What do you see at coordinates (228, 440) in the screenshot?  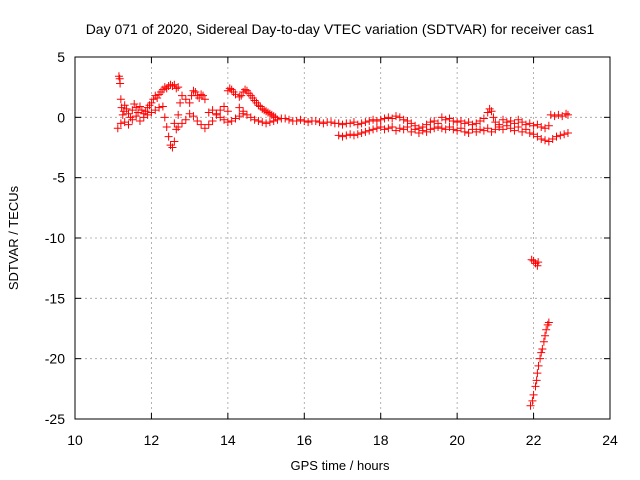 I see `x-tick-label: 14` at bounding box center [228, 440].